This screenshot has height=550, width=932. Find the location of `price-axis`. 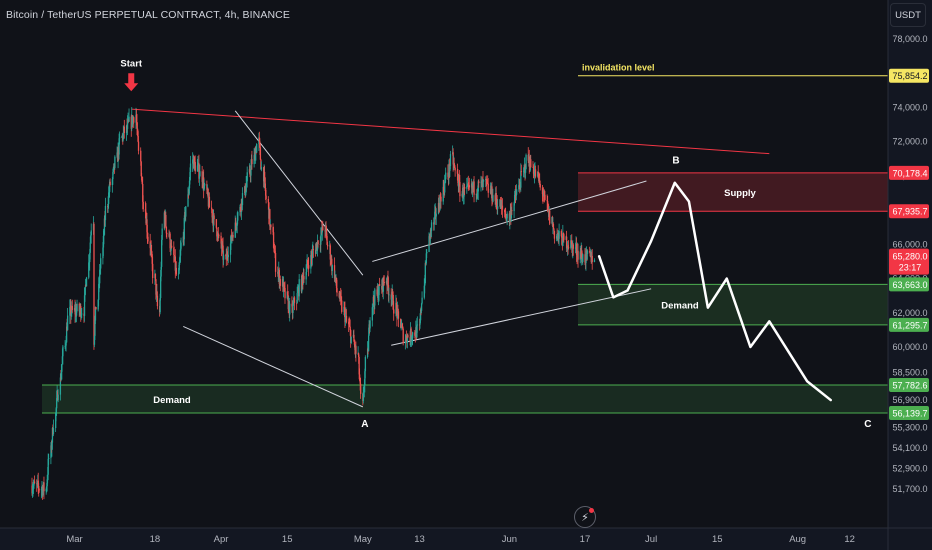

price-axis is located at coordinates (910, 275).